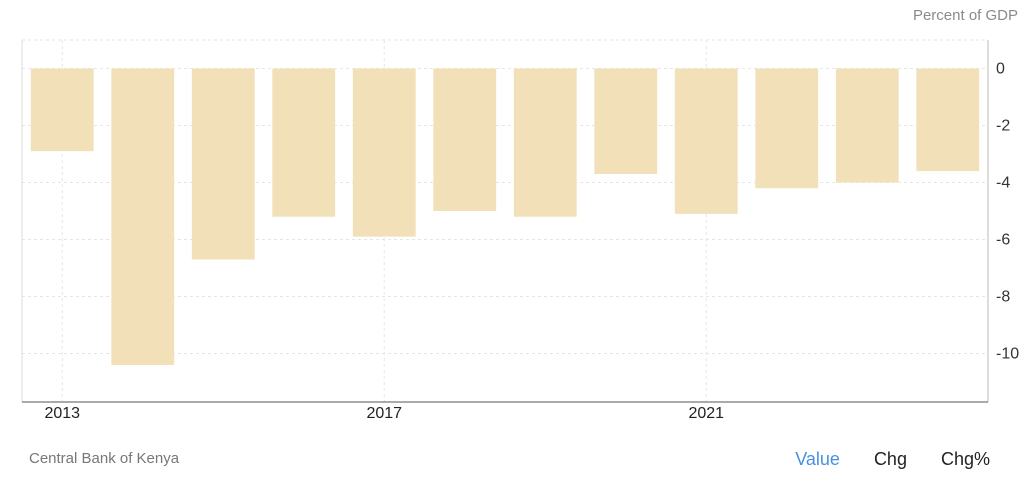 The width and height of the screenshot is (1024, 486). What do you see at coordinates (1007, 354) in the screenshot?
I see `y-tick-label: -10` at bounding box center [1007, 354].